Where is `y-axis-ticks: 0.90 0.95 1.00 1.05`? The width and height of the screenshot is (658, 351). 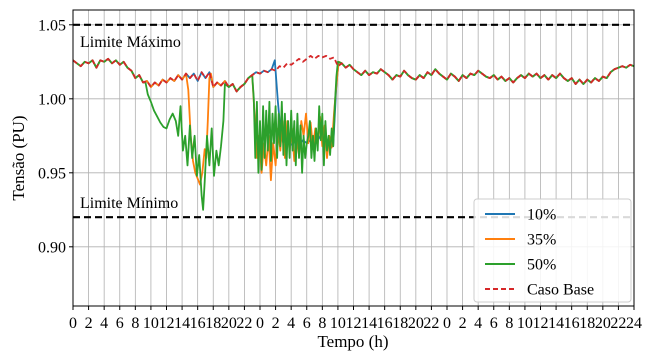 y-axis-ticks: 0.90 0.95 1.00 1.05 is located at coordinates (55, 136).